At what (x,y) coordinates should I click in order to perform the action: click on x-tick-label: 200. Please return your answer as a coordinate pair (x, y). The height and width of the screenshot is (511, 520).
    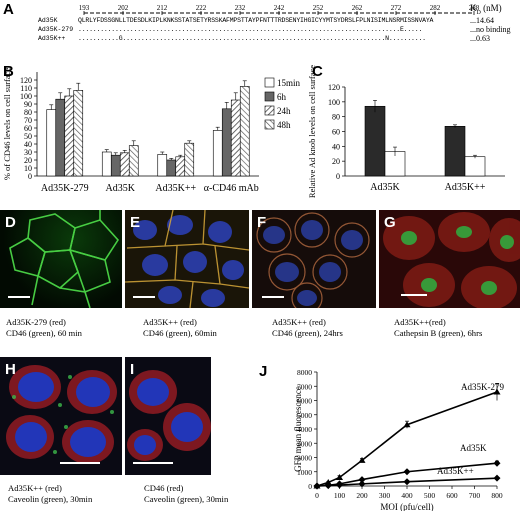
    Looking at the image, I should click on (362, 495).